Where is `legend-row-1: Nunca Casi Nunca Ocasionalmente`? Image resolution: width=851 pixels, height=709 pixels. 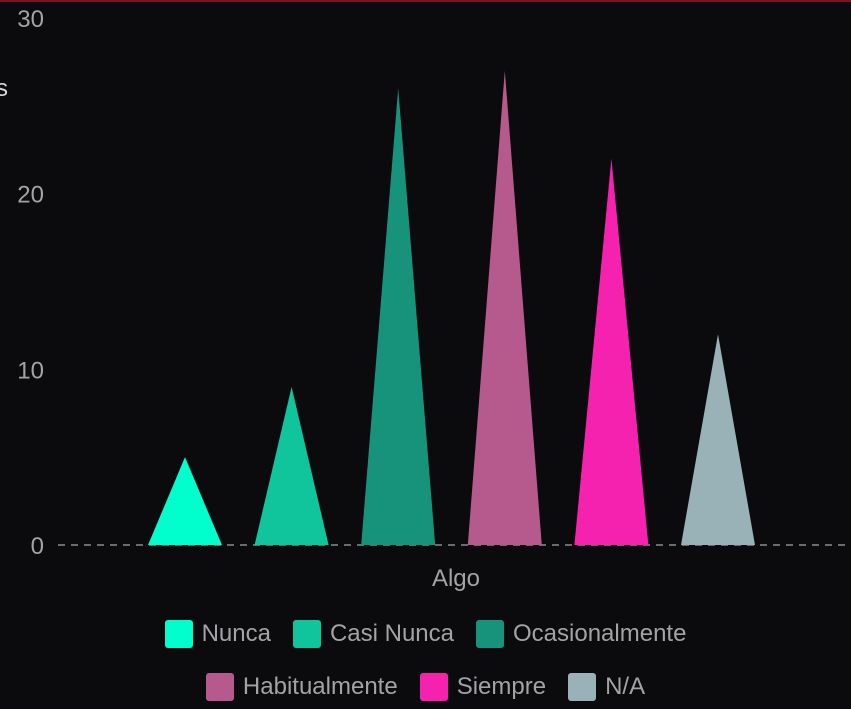 legend-row-1: Nunca Casi Nunca Ocasionalmente is located at coordinates (425, 634).